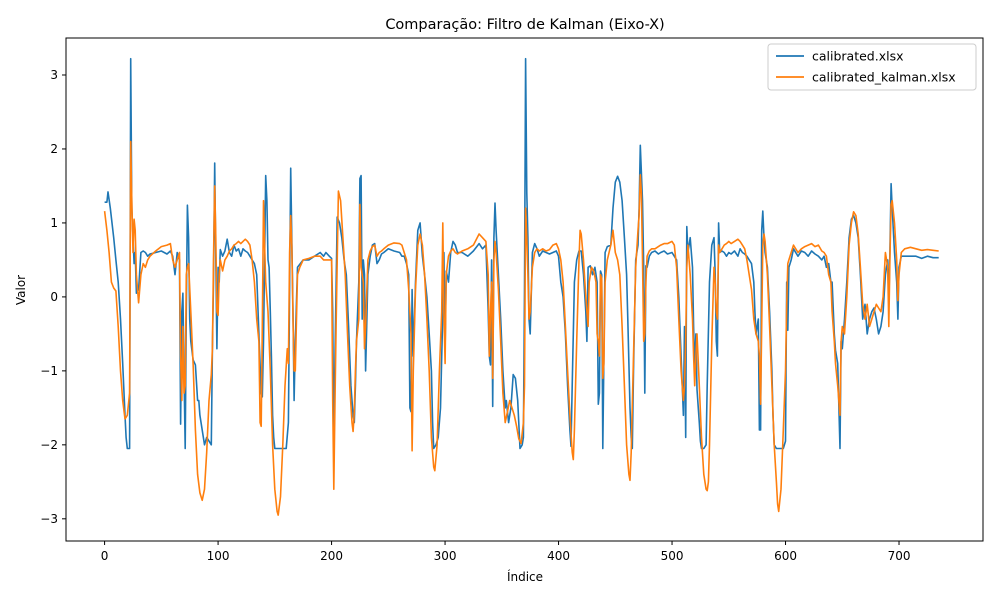  Describe the element at coordinates (21, 290) in the screenshot. I see `y-axis-label: Valor` at that location.